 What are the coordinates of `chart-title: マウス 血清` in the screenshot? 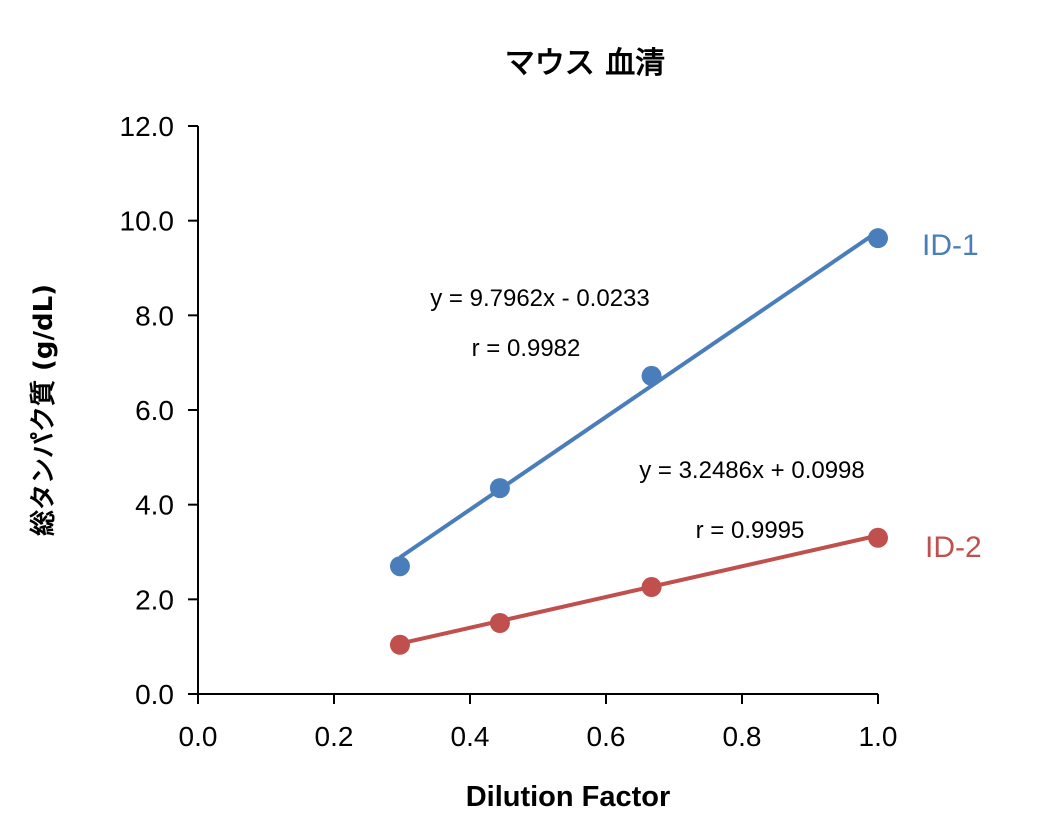 It's located at (585, 63).